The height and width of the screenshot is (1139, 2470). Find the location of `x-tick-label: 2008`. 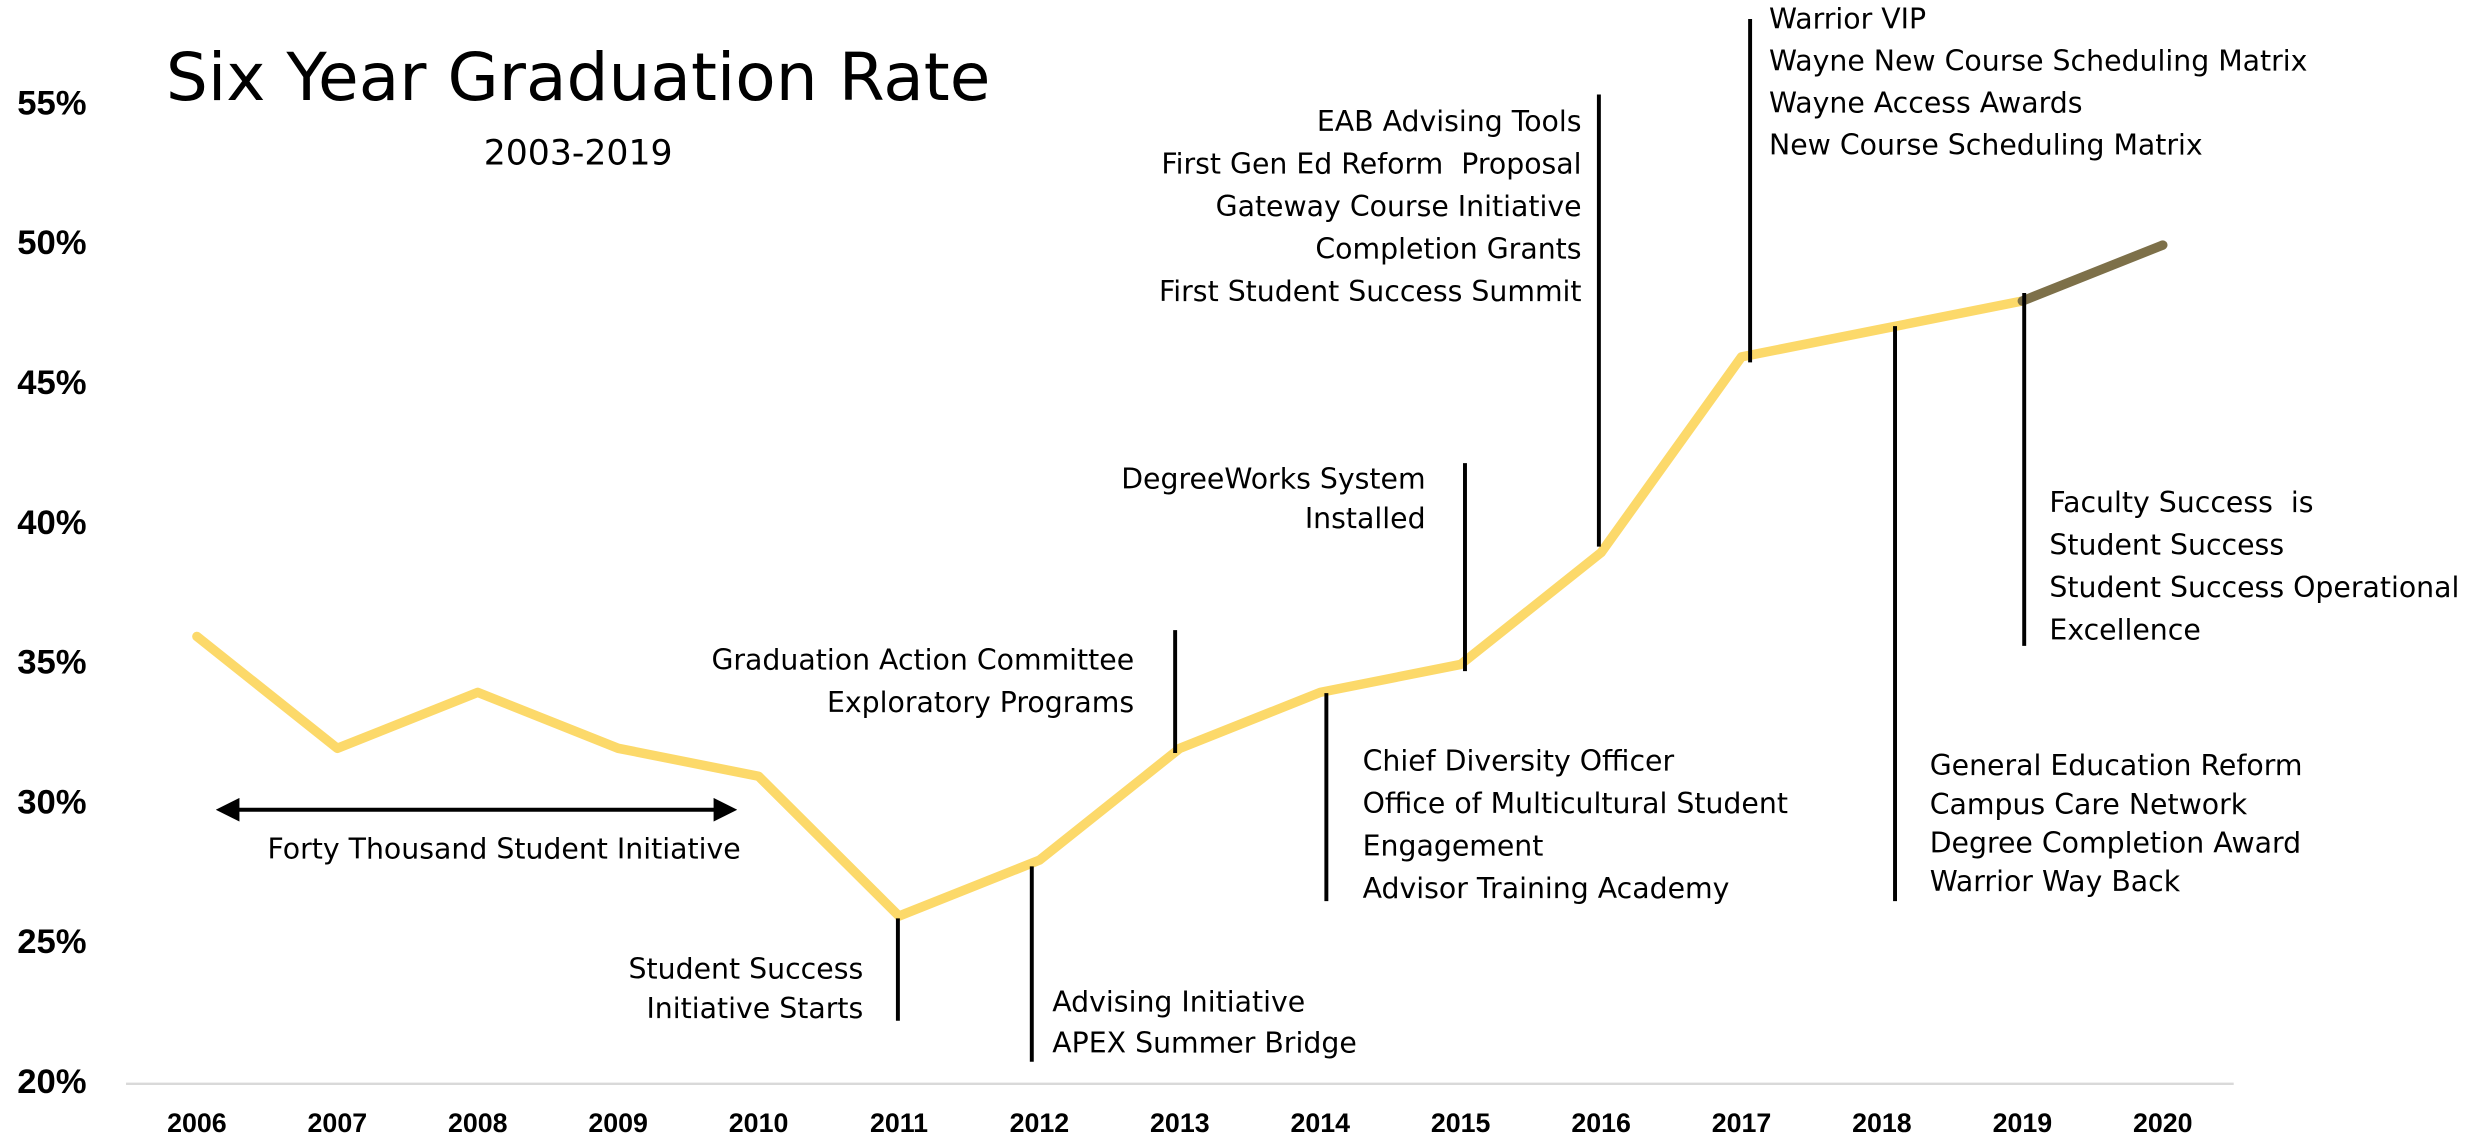

x-tick-label: 2008 is located at coordinates (478, 1123).